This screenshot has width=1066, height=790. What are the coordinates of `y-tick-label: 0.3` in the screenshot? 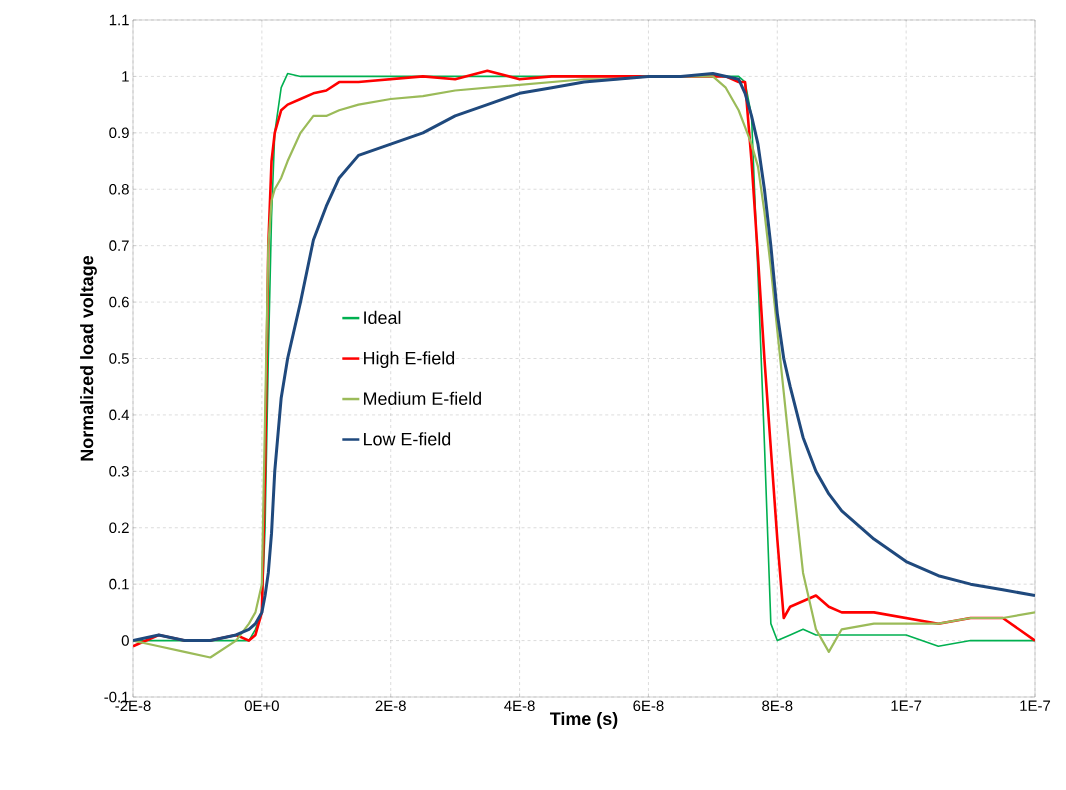 It's located at (119, 471).